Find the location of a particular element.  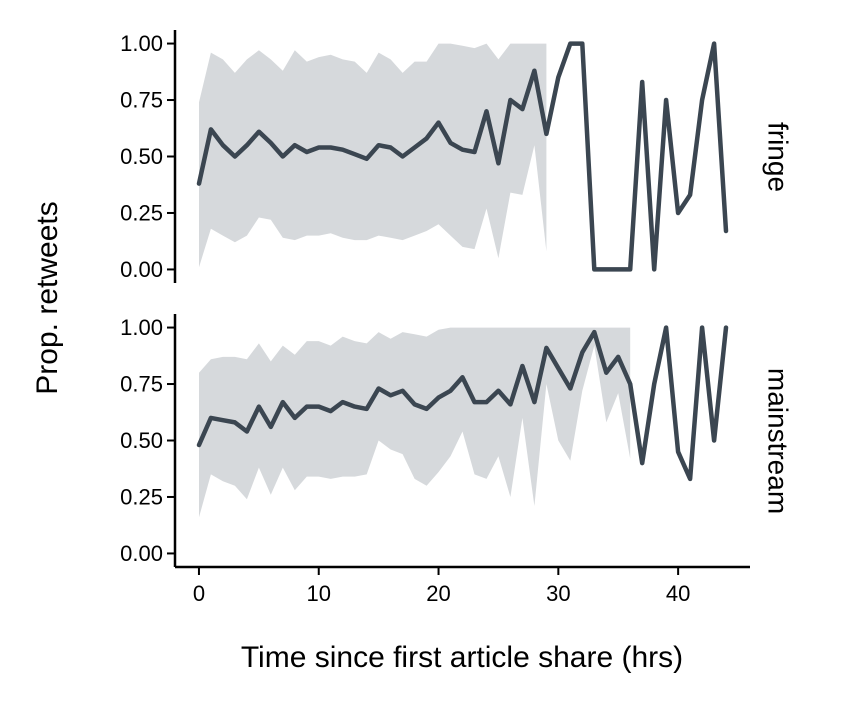

x-axis: 0 10 20 30 40 is located at coordinates (462, 585).